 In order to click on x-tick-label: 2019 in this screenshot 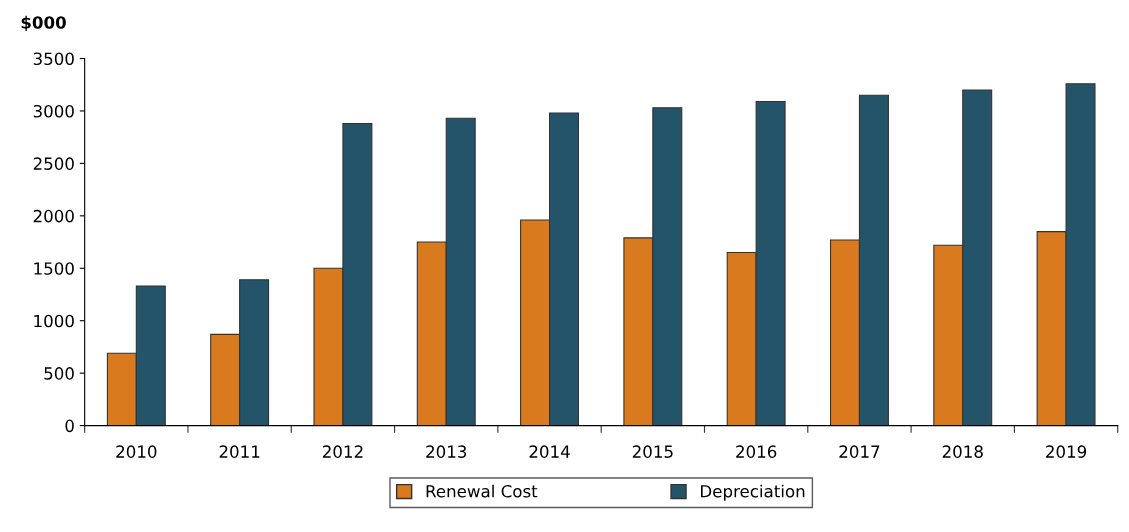, I will do `click(1066, 451)`.